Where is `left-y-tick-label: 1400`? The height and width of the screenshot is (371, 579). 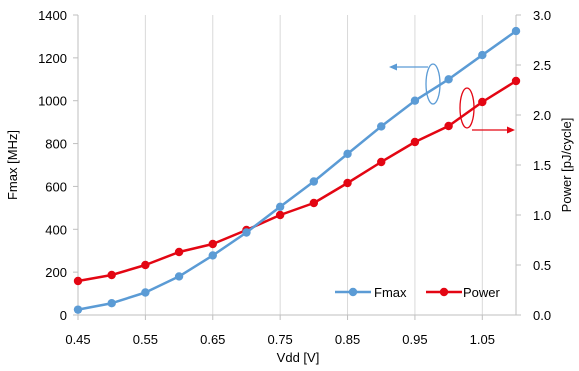
left-y-tick-label: 1400 is located at coordinates (52, 15).